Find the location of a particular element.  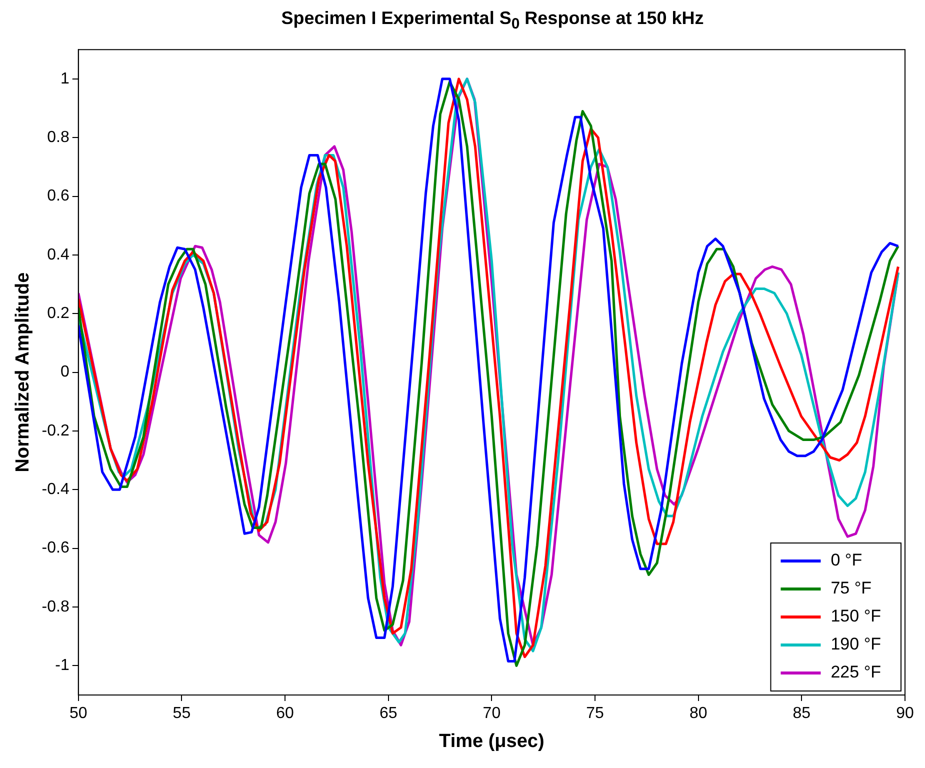

y-tick-label: 0 is located at coordinates (65, 371).